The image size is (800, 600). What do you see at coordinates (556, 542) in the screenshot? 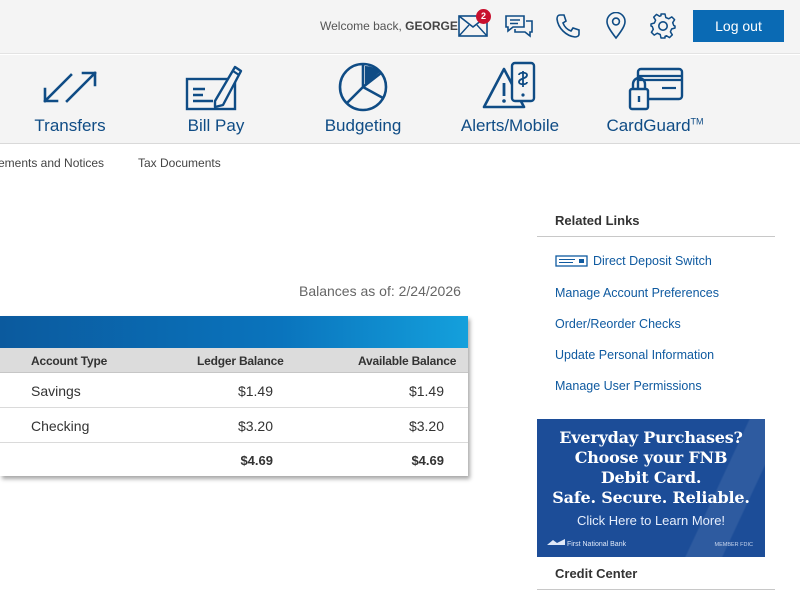
I see `bank-logo-icon` at bounding box center [556, 542].